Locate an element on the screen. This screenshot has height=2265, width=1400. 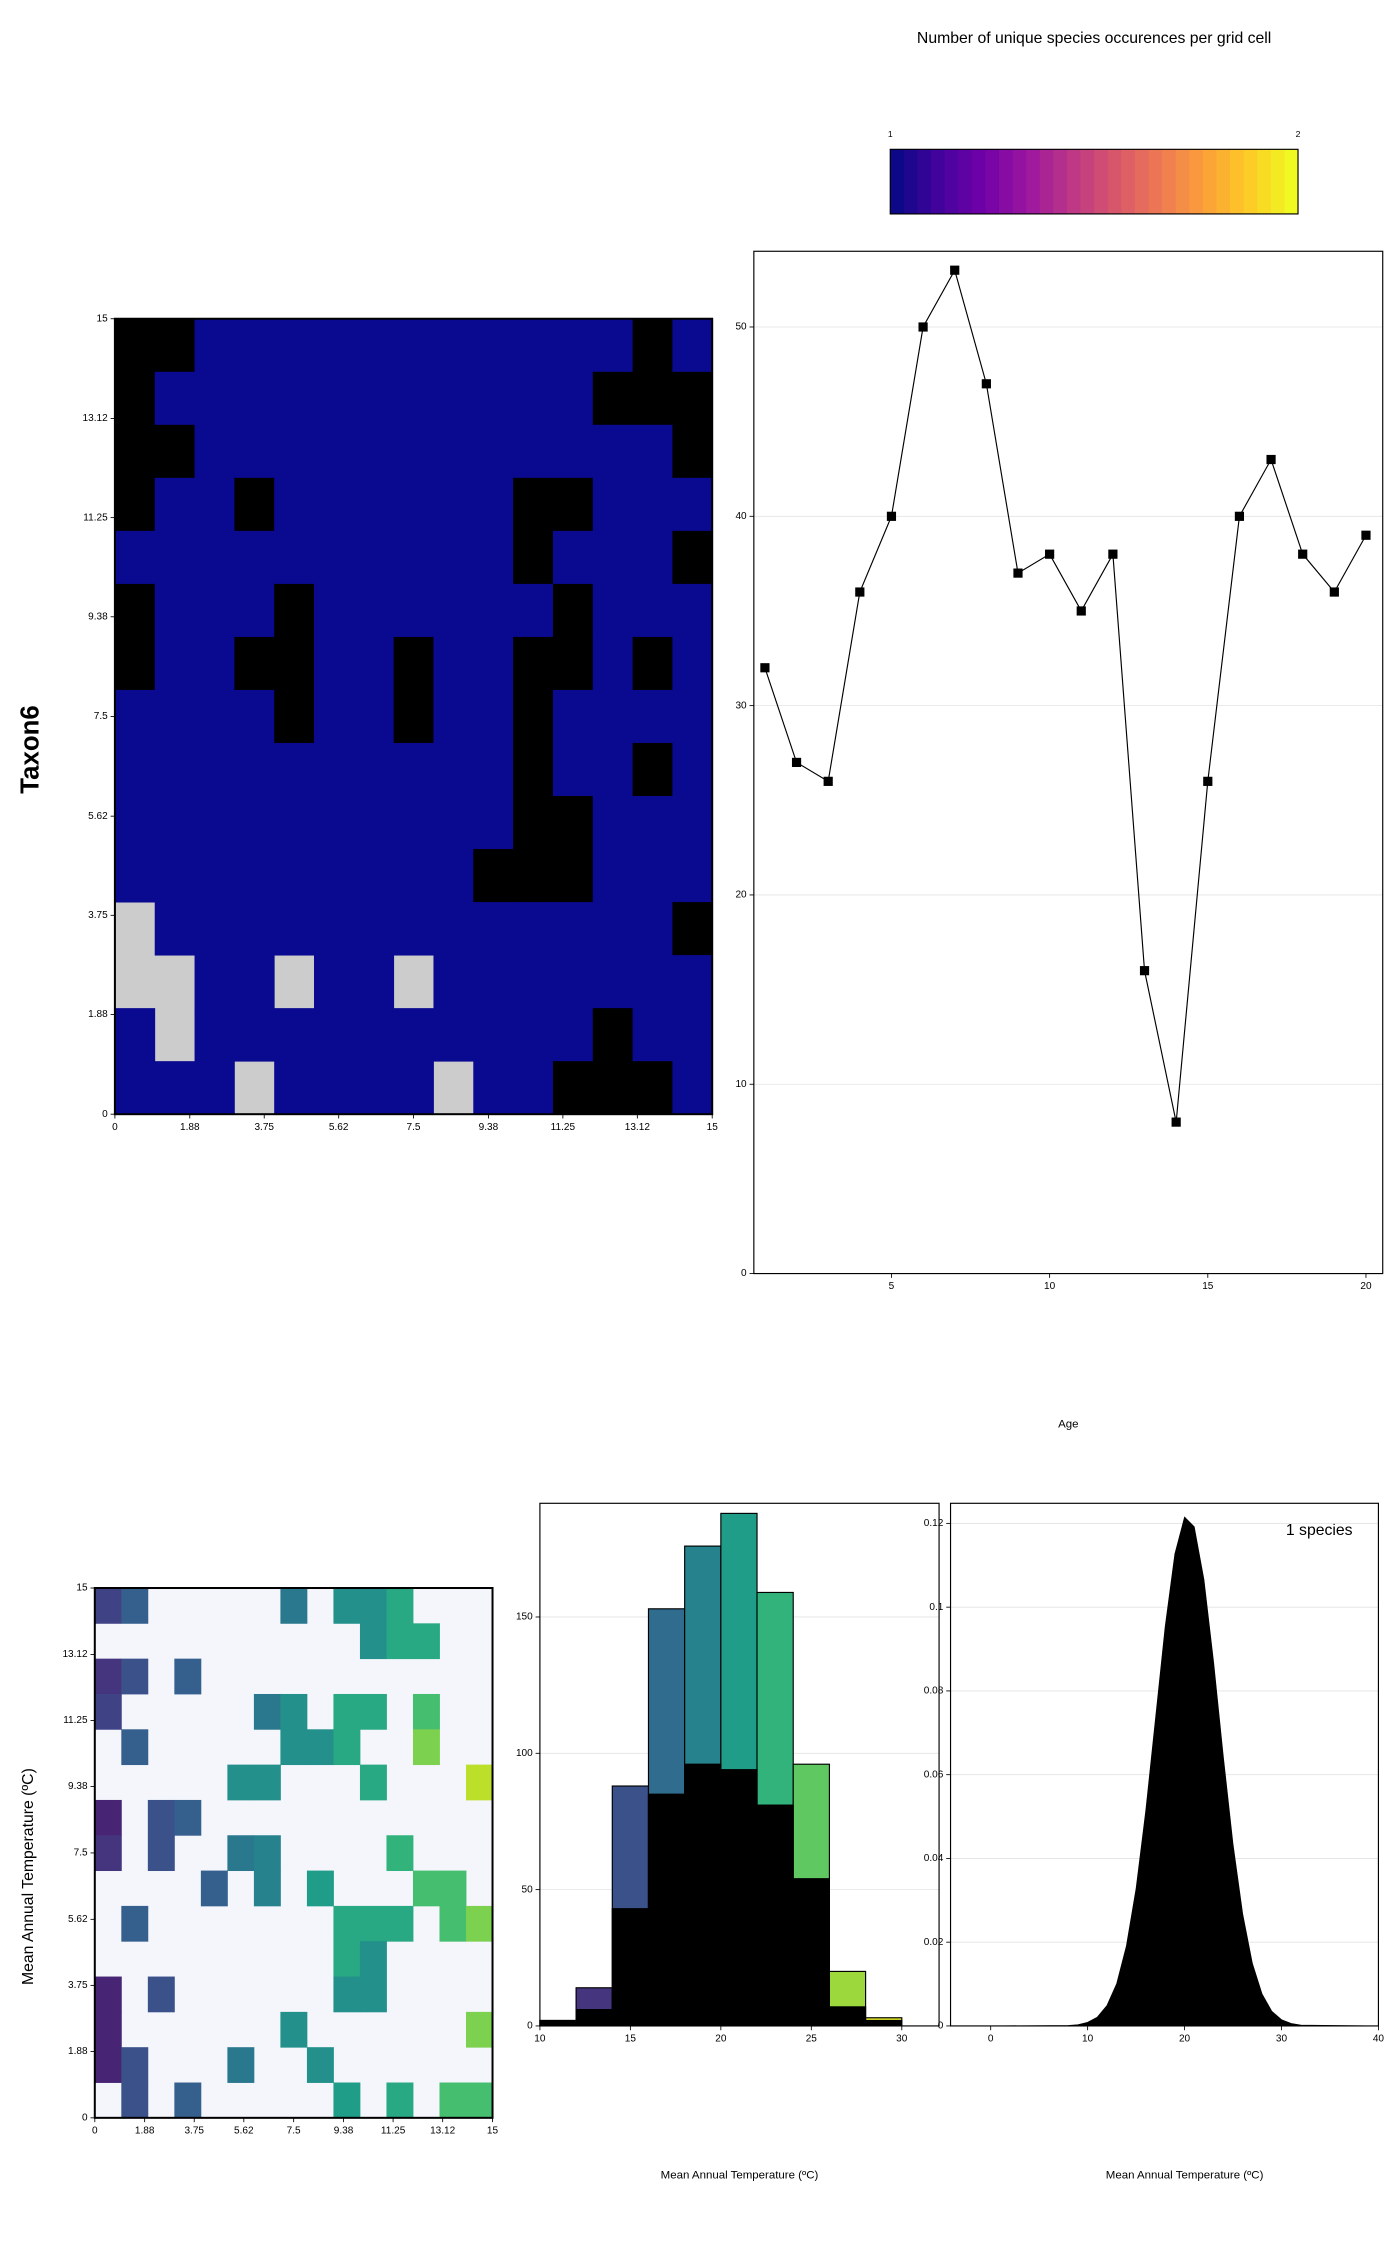
x-tick-label: 7.5 is located at coordinates (414, 1127).